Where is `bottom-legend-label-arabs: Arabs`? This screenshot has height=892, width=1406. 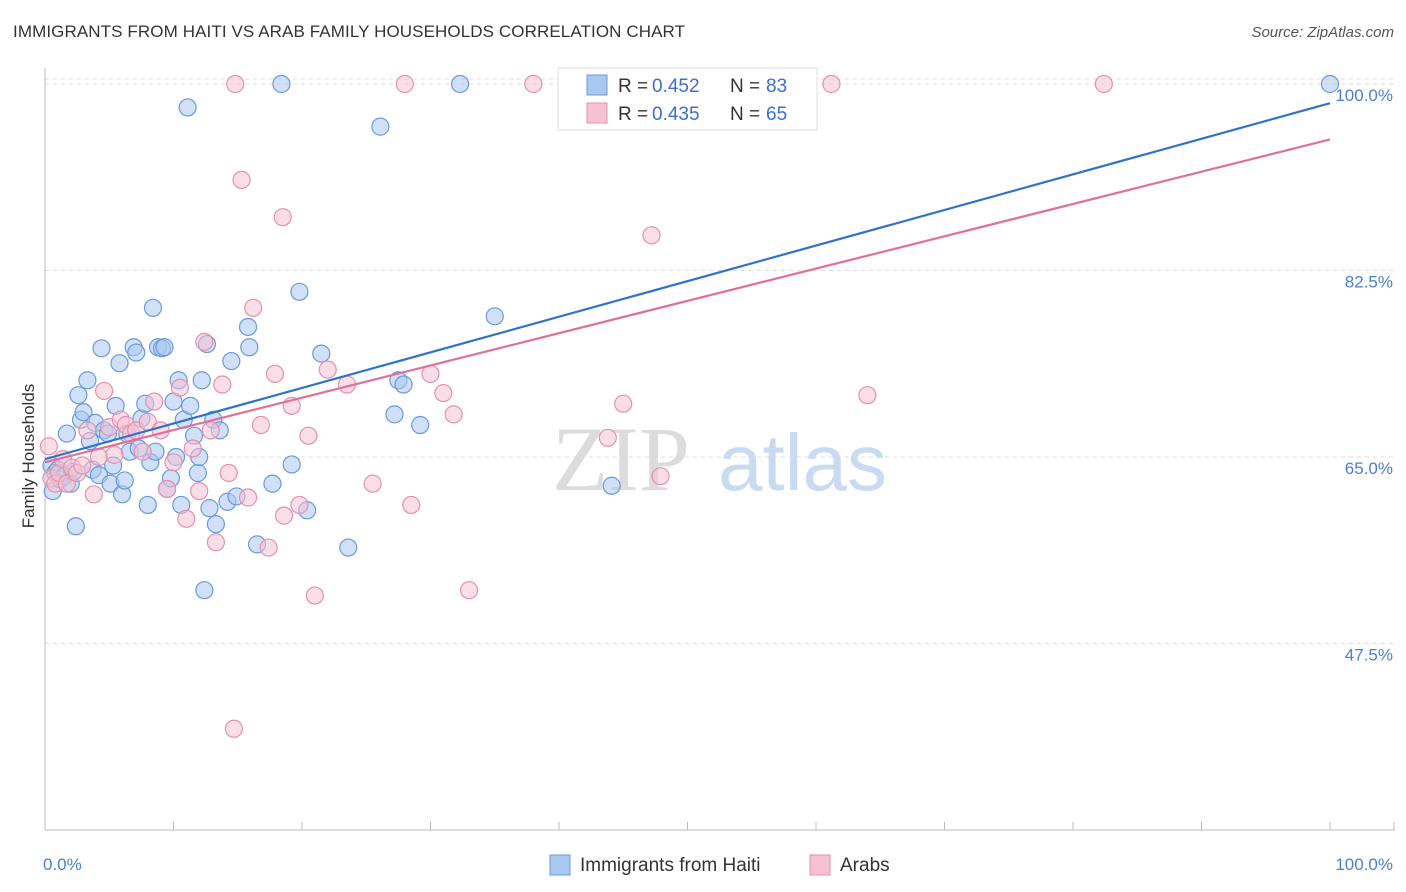 bottom-legend-label-arabs: Arabs is located at coordinates (865, 865).